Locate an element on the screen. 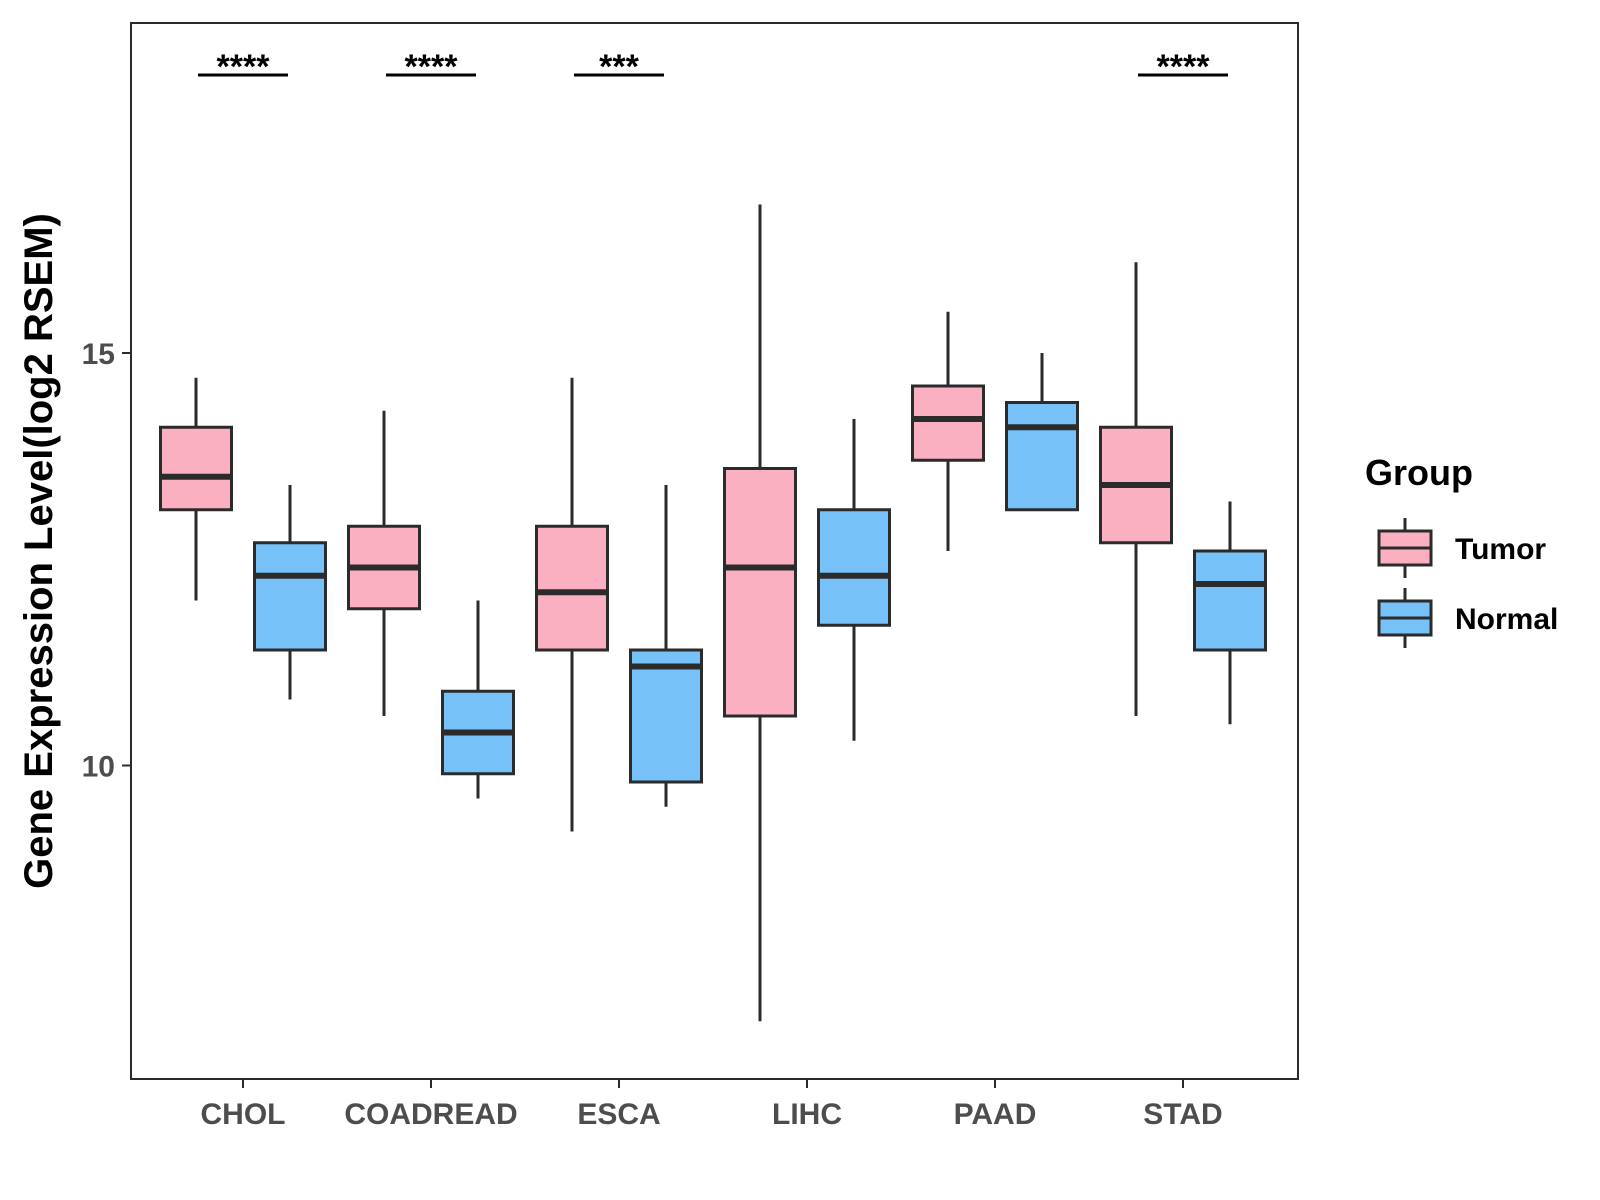  box-normal-lihc is located at coordinates (854, 580).